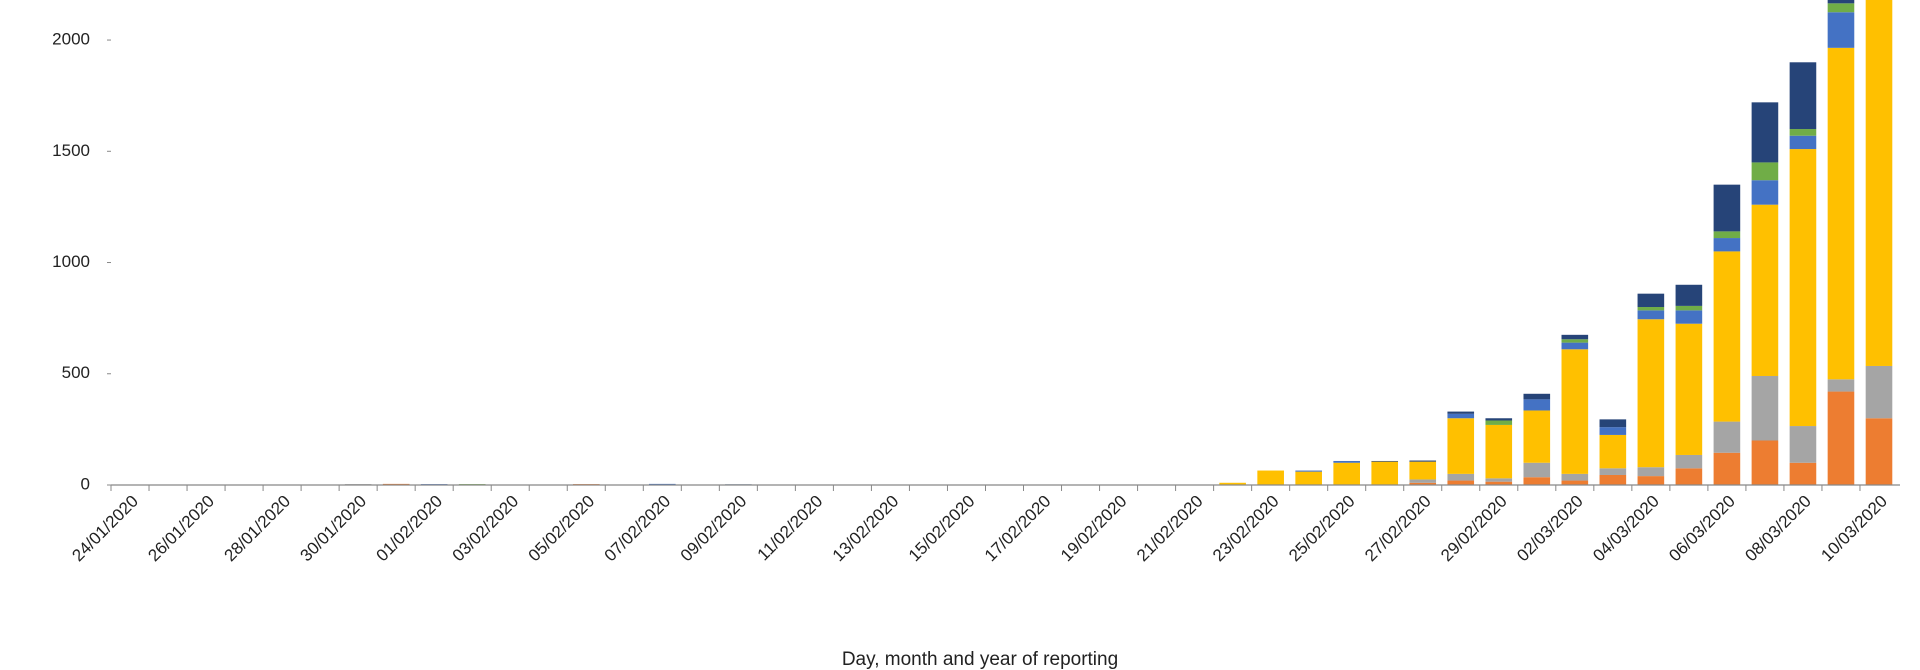 This screenshot has width=1920, height=670. Describe the element at coordinates (1702, 529) in the screenshot. I see `x-tick-label: 06/03/2020` at that location.